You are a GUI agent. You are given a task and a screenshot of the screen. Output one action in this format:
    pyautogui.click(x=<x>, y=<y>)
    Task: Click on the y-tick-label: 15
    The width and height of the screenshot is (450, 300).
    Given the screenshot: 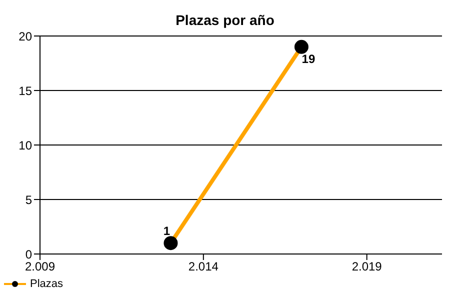 What is the action you would take?
    pyautogui.click(x=25, y=91)
    